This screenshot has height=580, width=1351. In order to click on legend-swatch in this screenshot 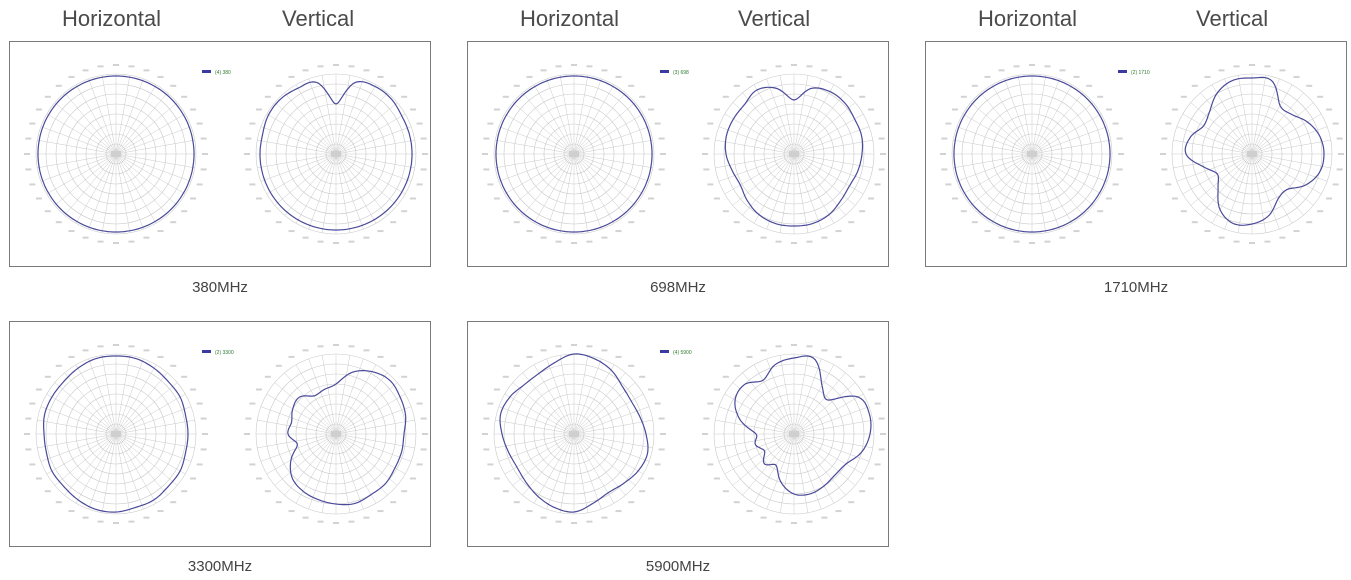, I will do `click(206, 71)`.